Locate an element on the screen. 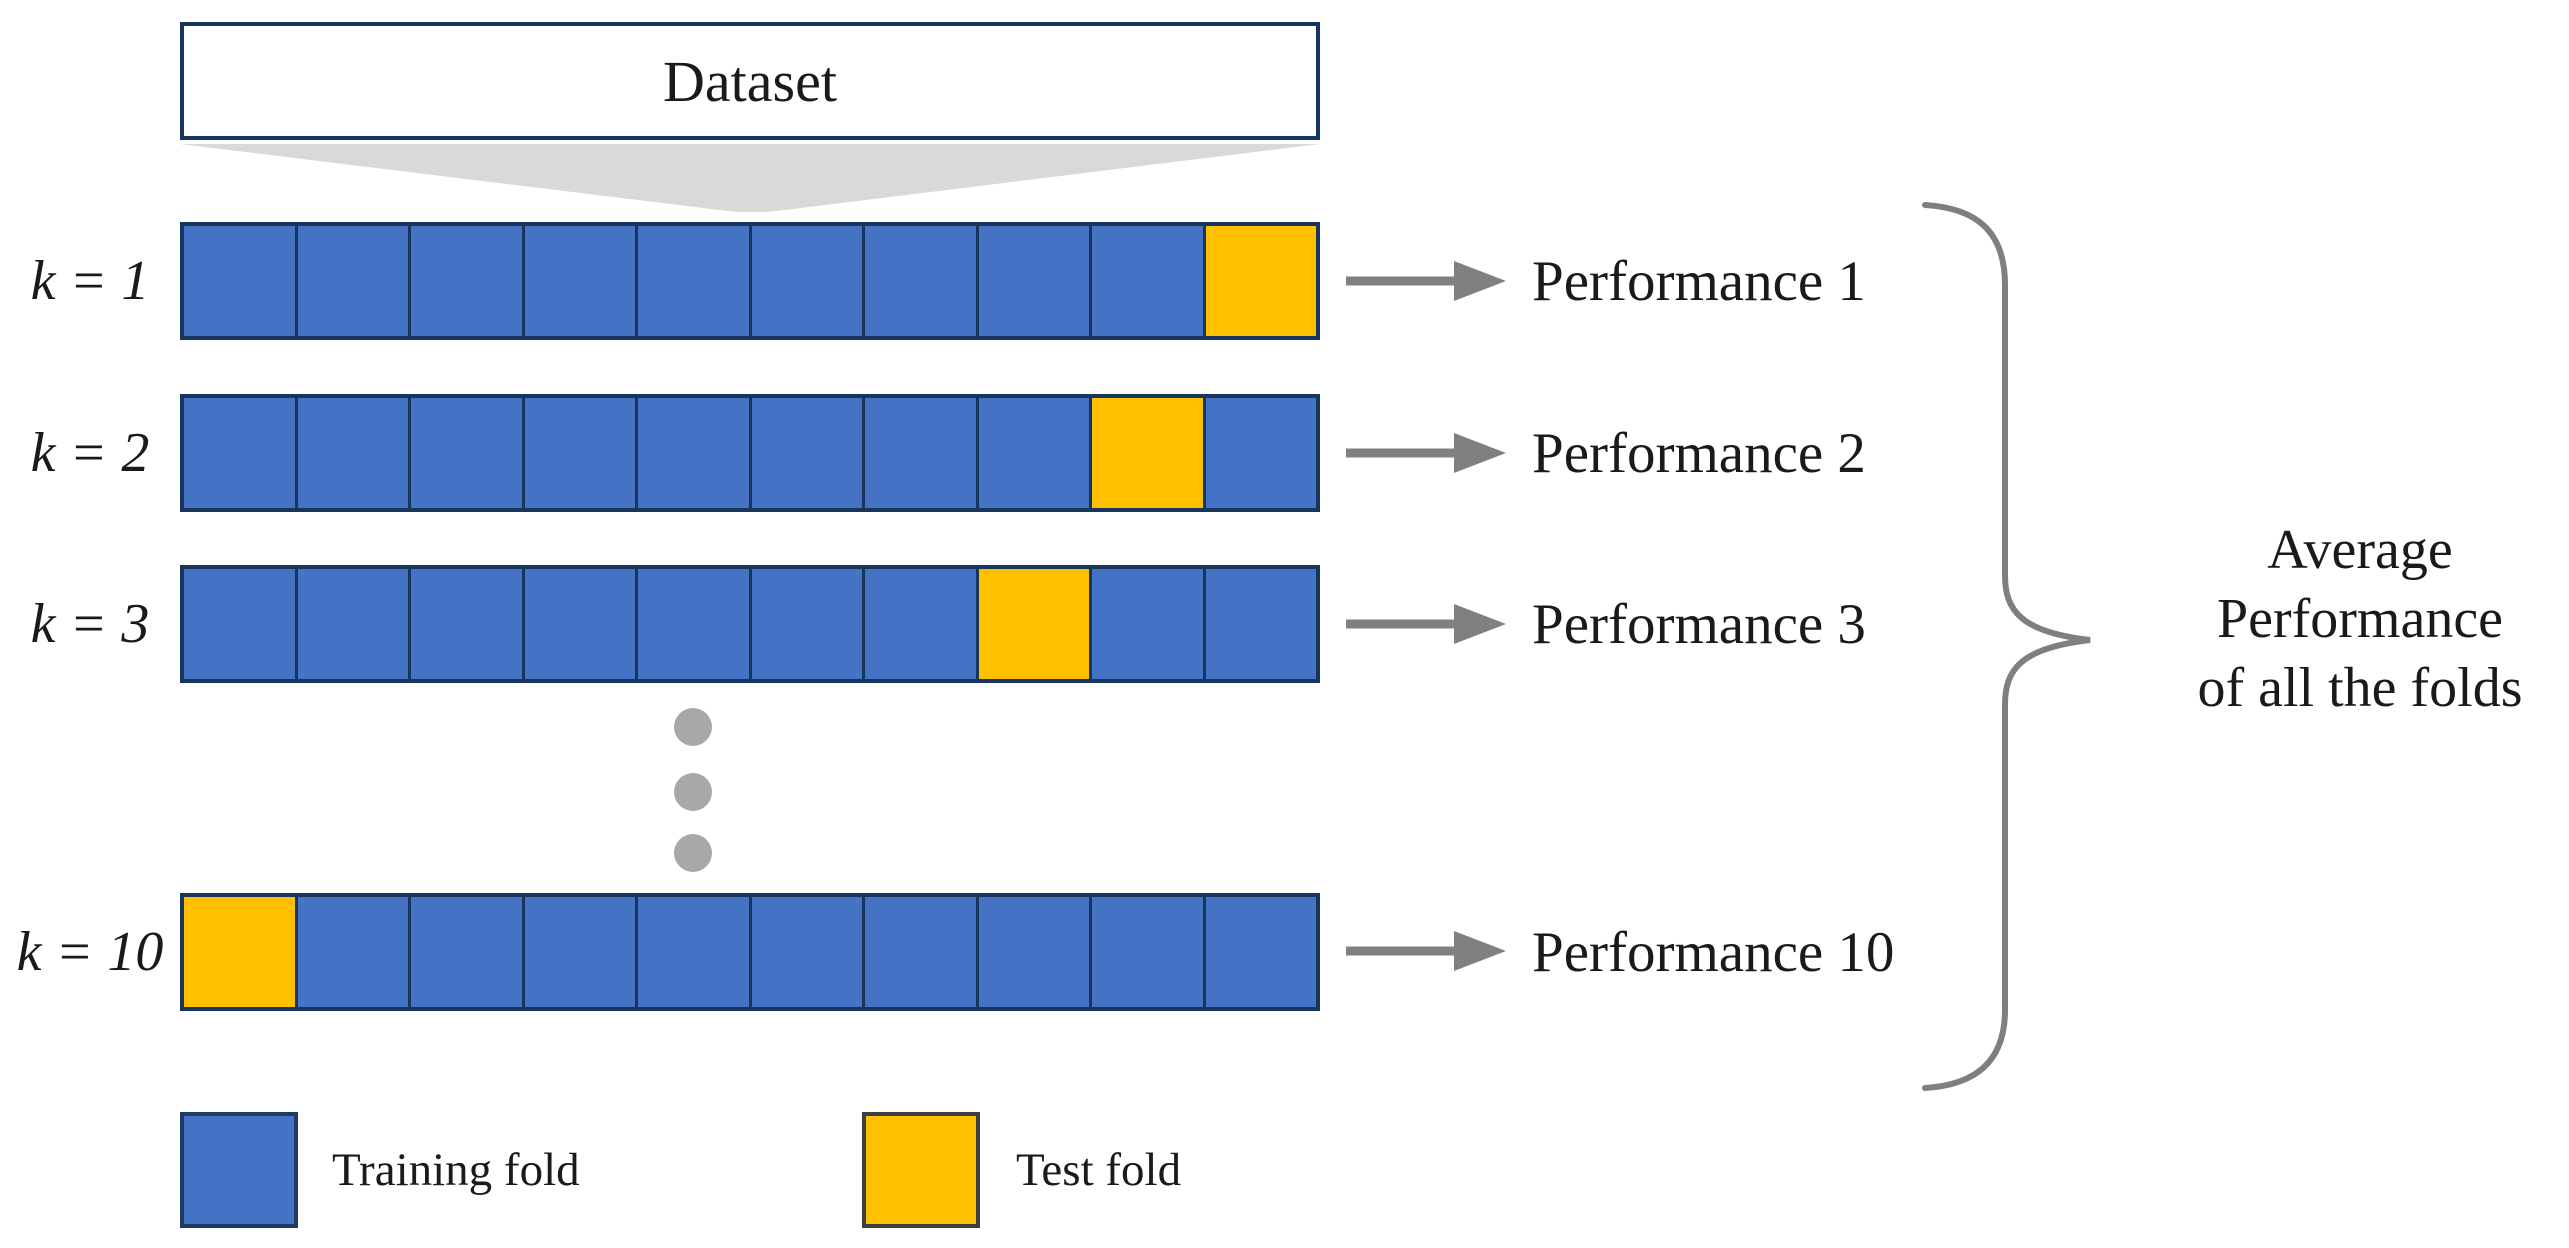 This screenshot has height=1248, width=2569. legend-label-training-fold: Training fold is located at coordinates (456, 1170).